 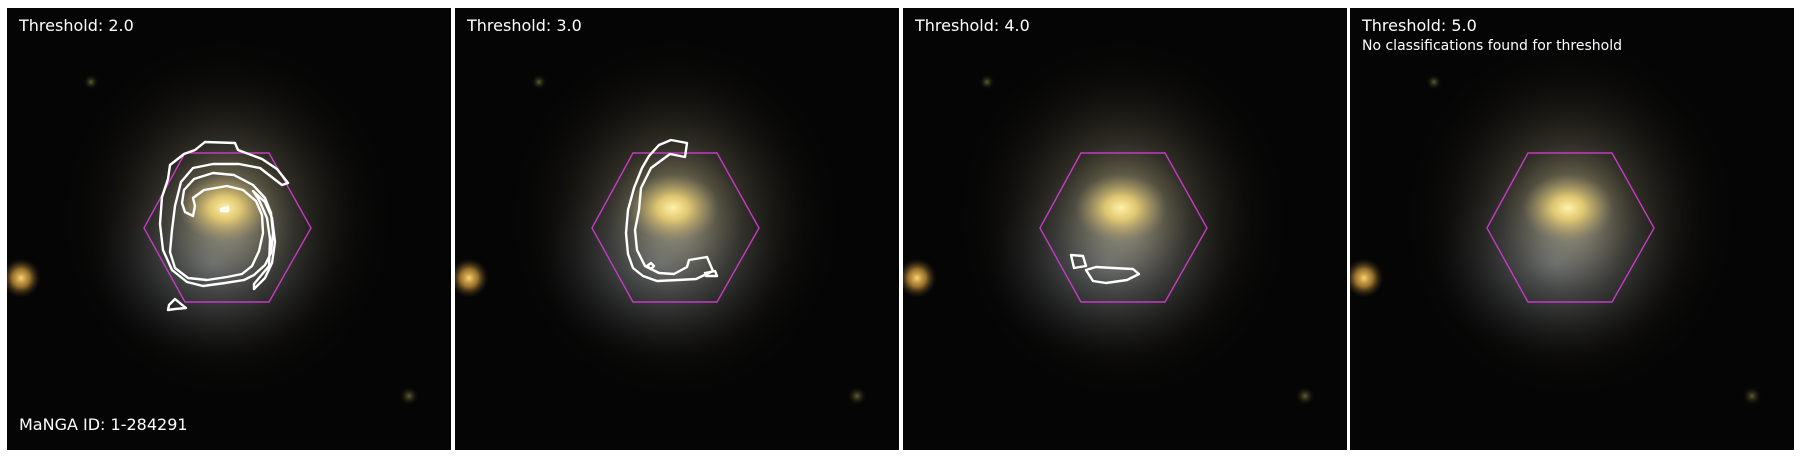 I want to click on no-classifications-note: No classifications found for threshold, so click(x=1492, y=46).